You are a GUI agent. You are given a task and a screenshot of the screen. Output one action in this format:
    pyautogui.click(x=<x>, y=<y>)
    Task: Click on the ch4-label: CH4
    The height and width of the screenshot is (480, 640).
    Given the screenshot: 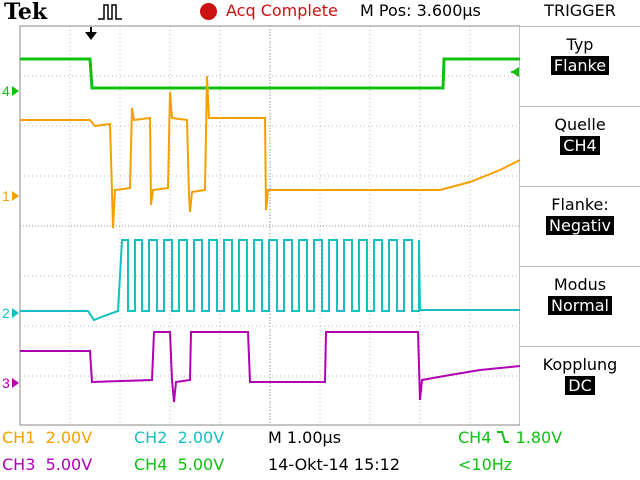 What is the action you would take?
    pyautogui.click(x=151, y=464)
    